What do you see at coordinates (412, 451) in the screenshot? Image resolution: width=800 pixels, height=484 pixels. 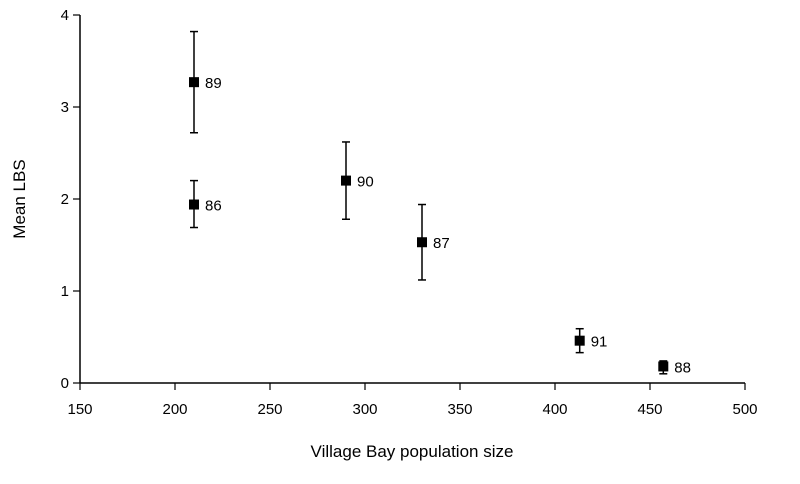 I see `x-axis-title: Village Bay population size` at bounding box center [412, 451].